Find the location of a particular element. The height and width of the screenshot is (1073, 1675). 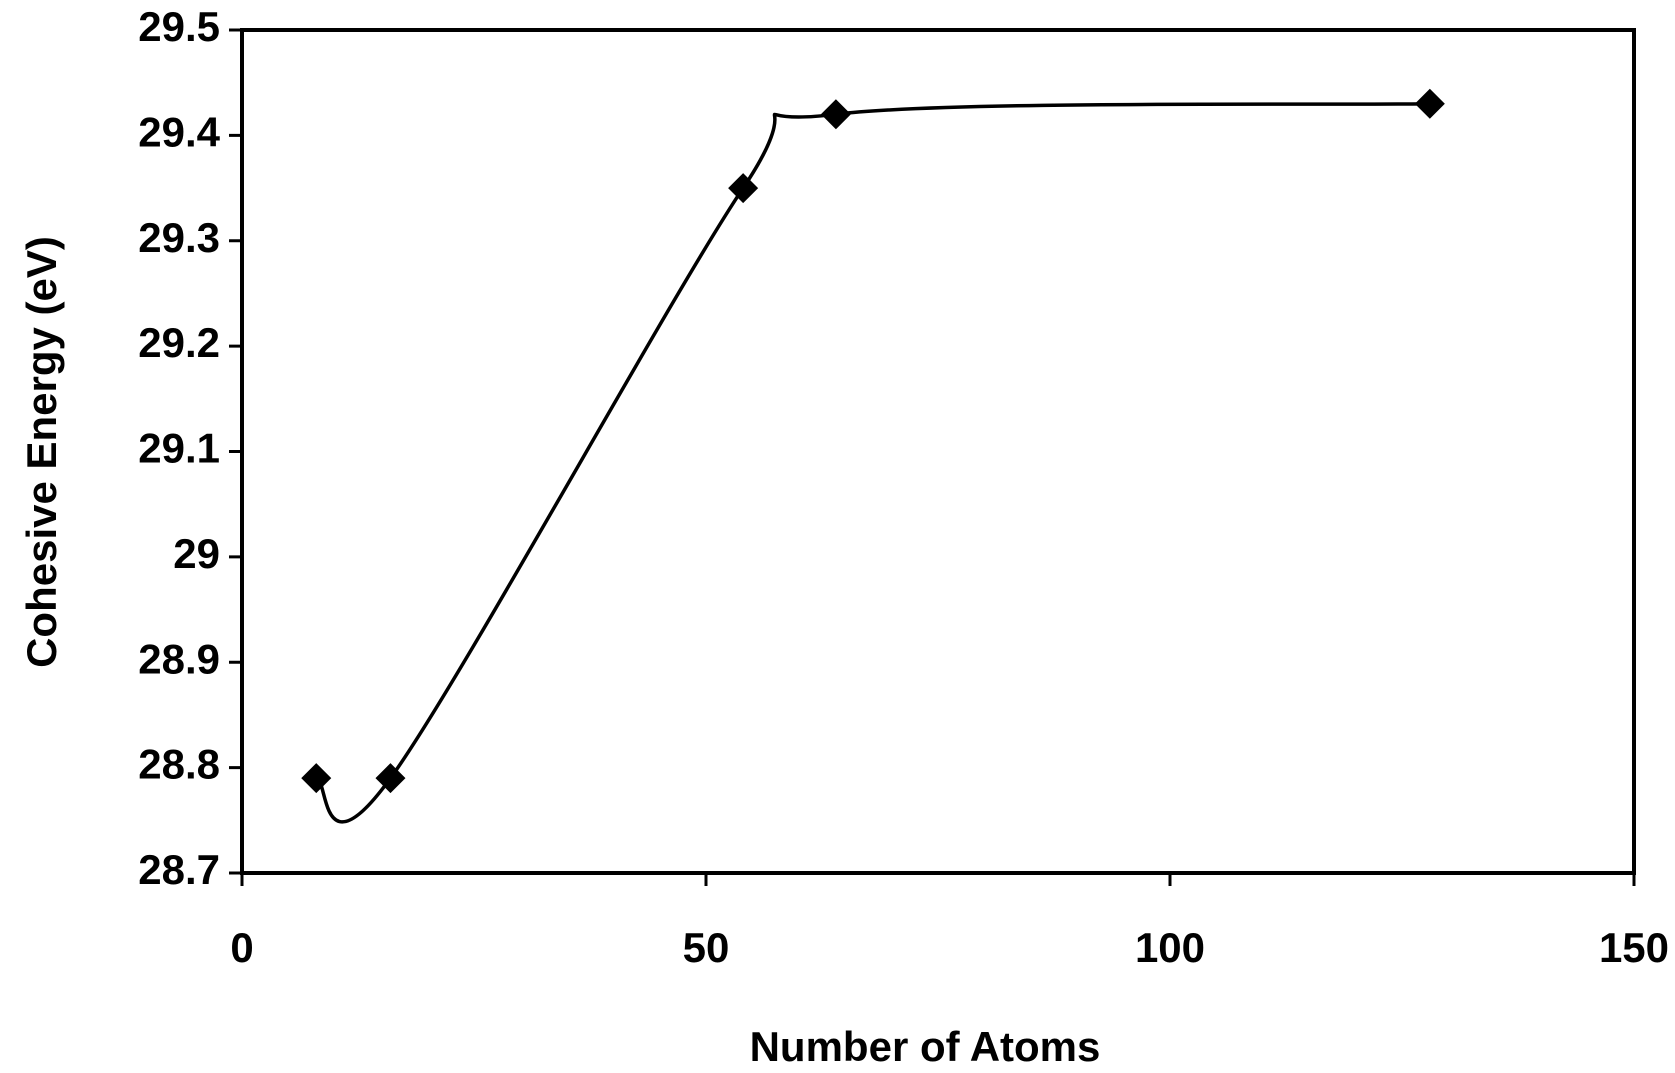

y-tick-label: 28.8 is located at coordinates (179, 764).